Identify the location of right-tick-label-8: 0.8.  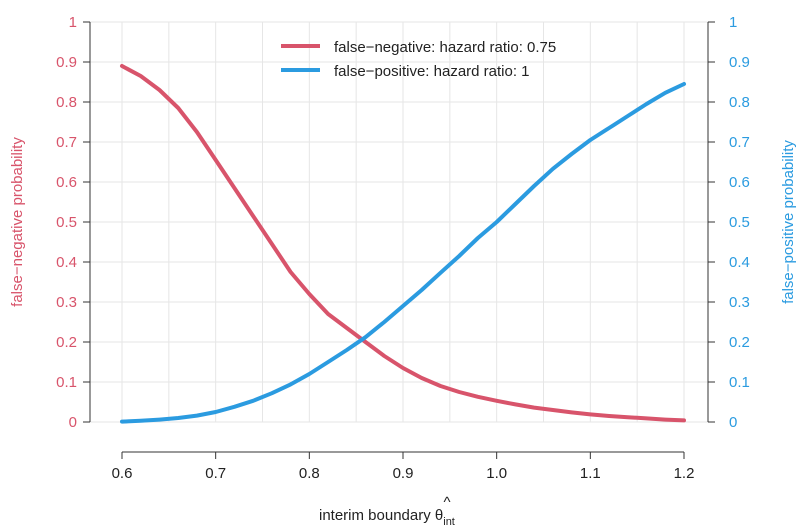
(739, 102).